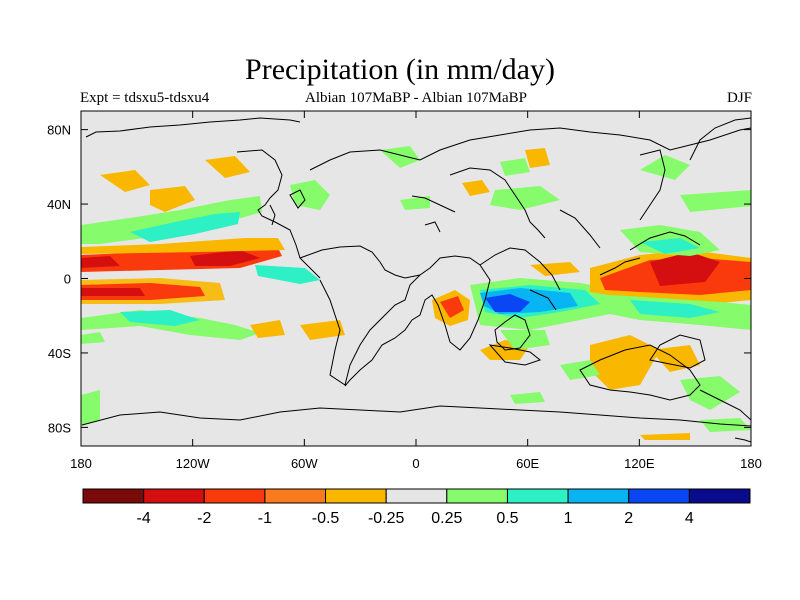  I want to click on colorbar-label: 0.5, so click(507, 518).